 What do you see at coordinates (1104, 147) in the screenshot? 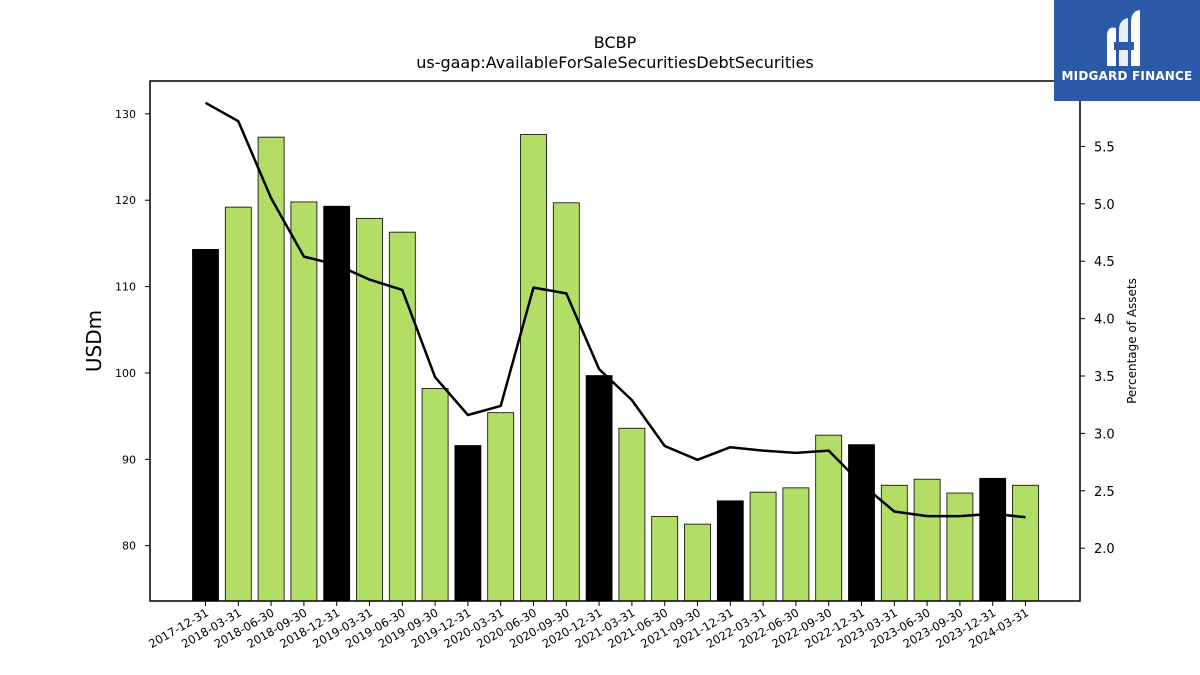
I see `y2-tick-label: 5.5` at bounding box center [1104, 147].